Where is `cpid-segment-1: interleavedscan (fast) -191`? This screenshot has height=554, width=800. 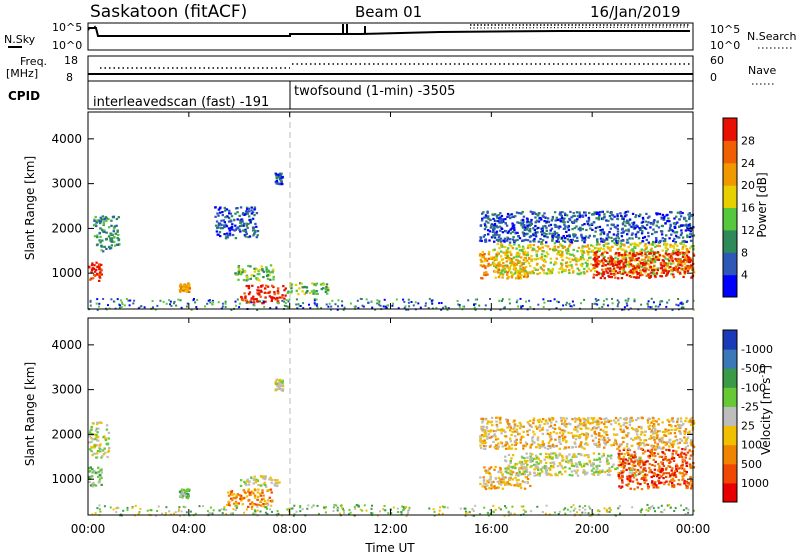
cpid-segment-1: interleavedscan (fast) -191 is located at coordinates (181, 102).